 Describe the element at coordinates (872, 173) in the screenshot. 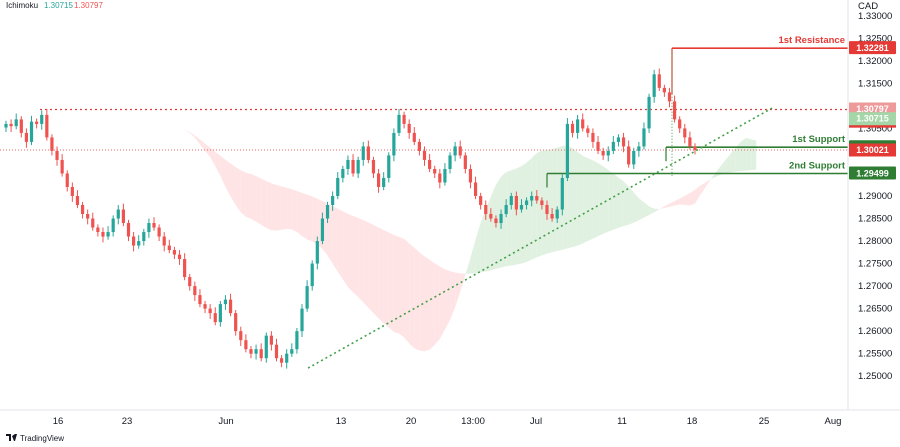

I see `level-price-tag` at that location.